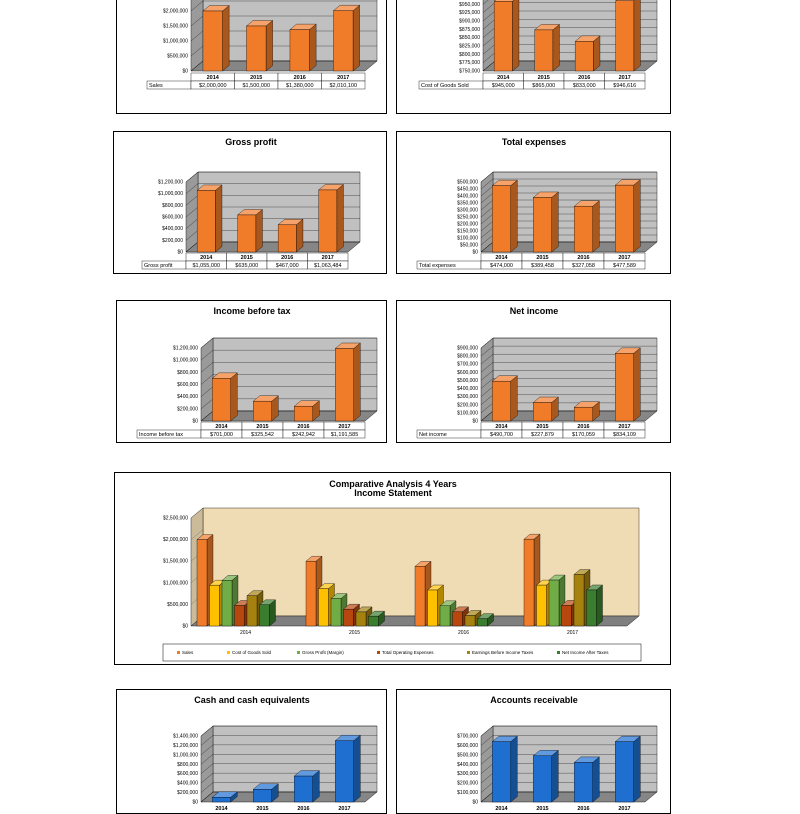 This screenshot has height=814, width=800. I want to click on sales-tick-label: $1,500,000, so click(175, 27).